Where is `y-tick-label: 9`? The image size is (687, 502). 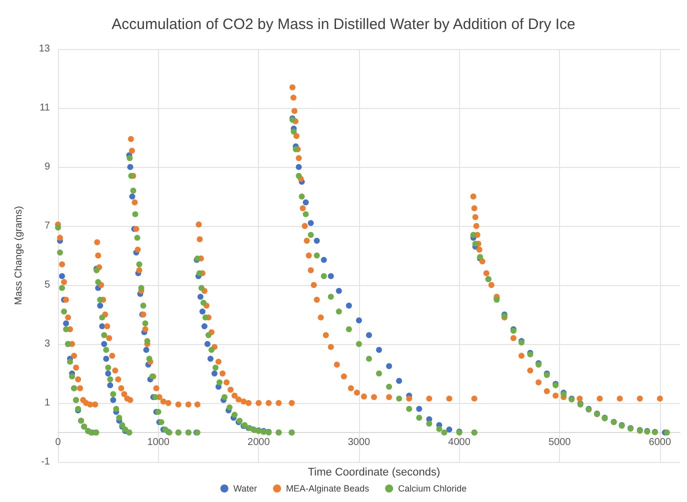 y-tick-label: 9 is located at coordinates (47, 167).